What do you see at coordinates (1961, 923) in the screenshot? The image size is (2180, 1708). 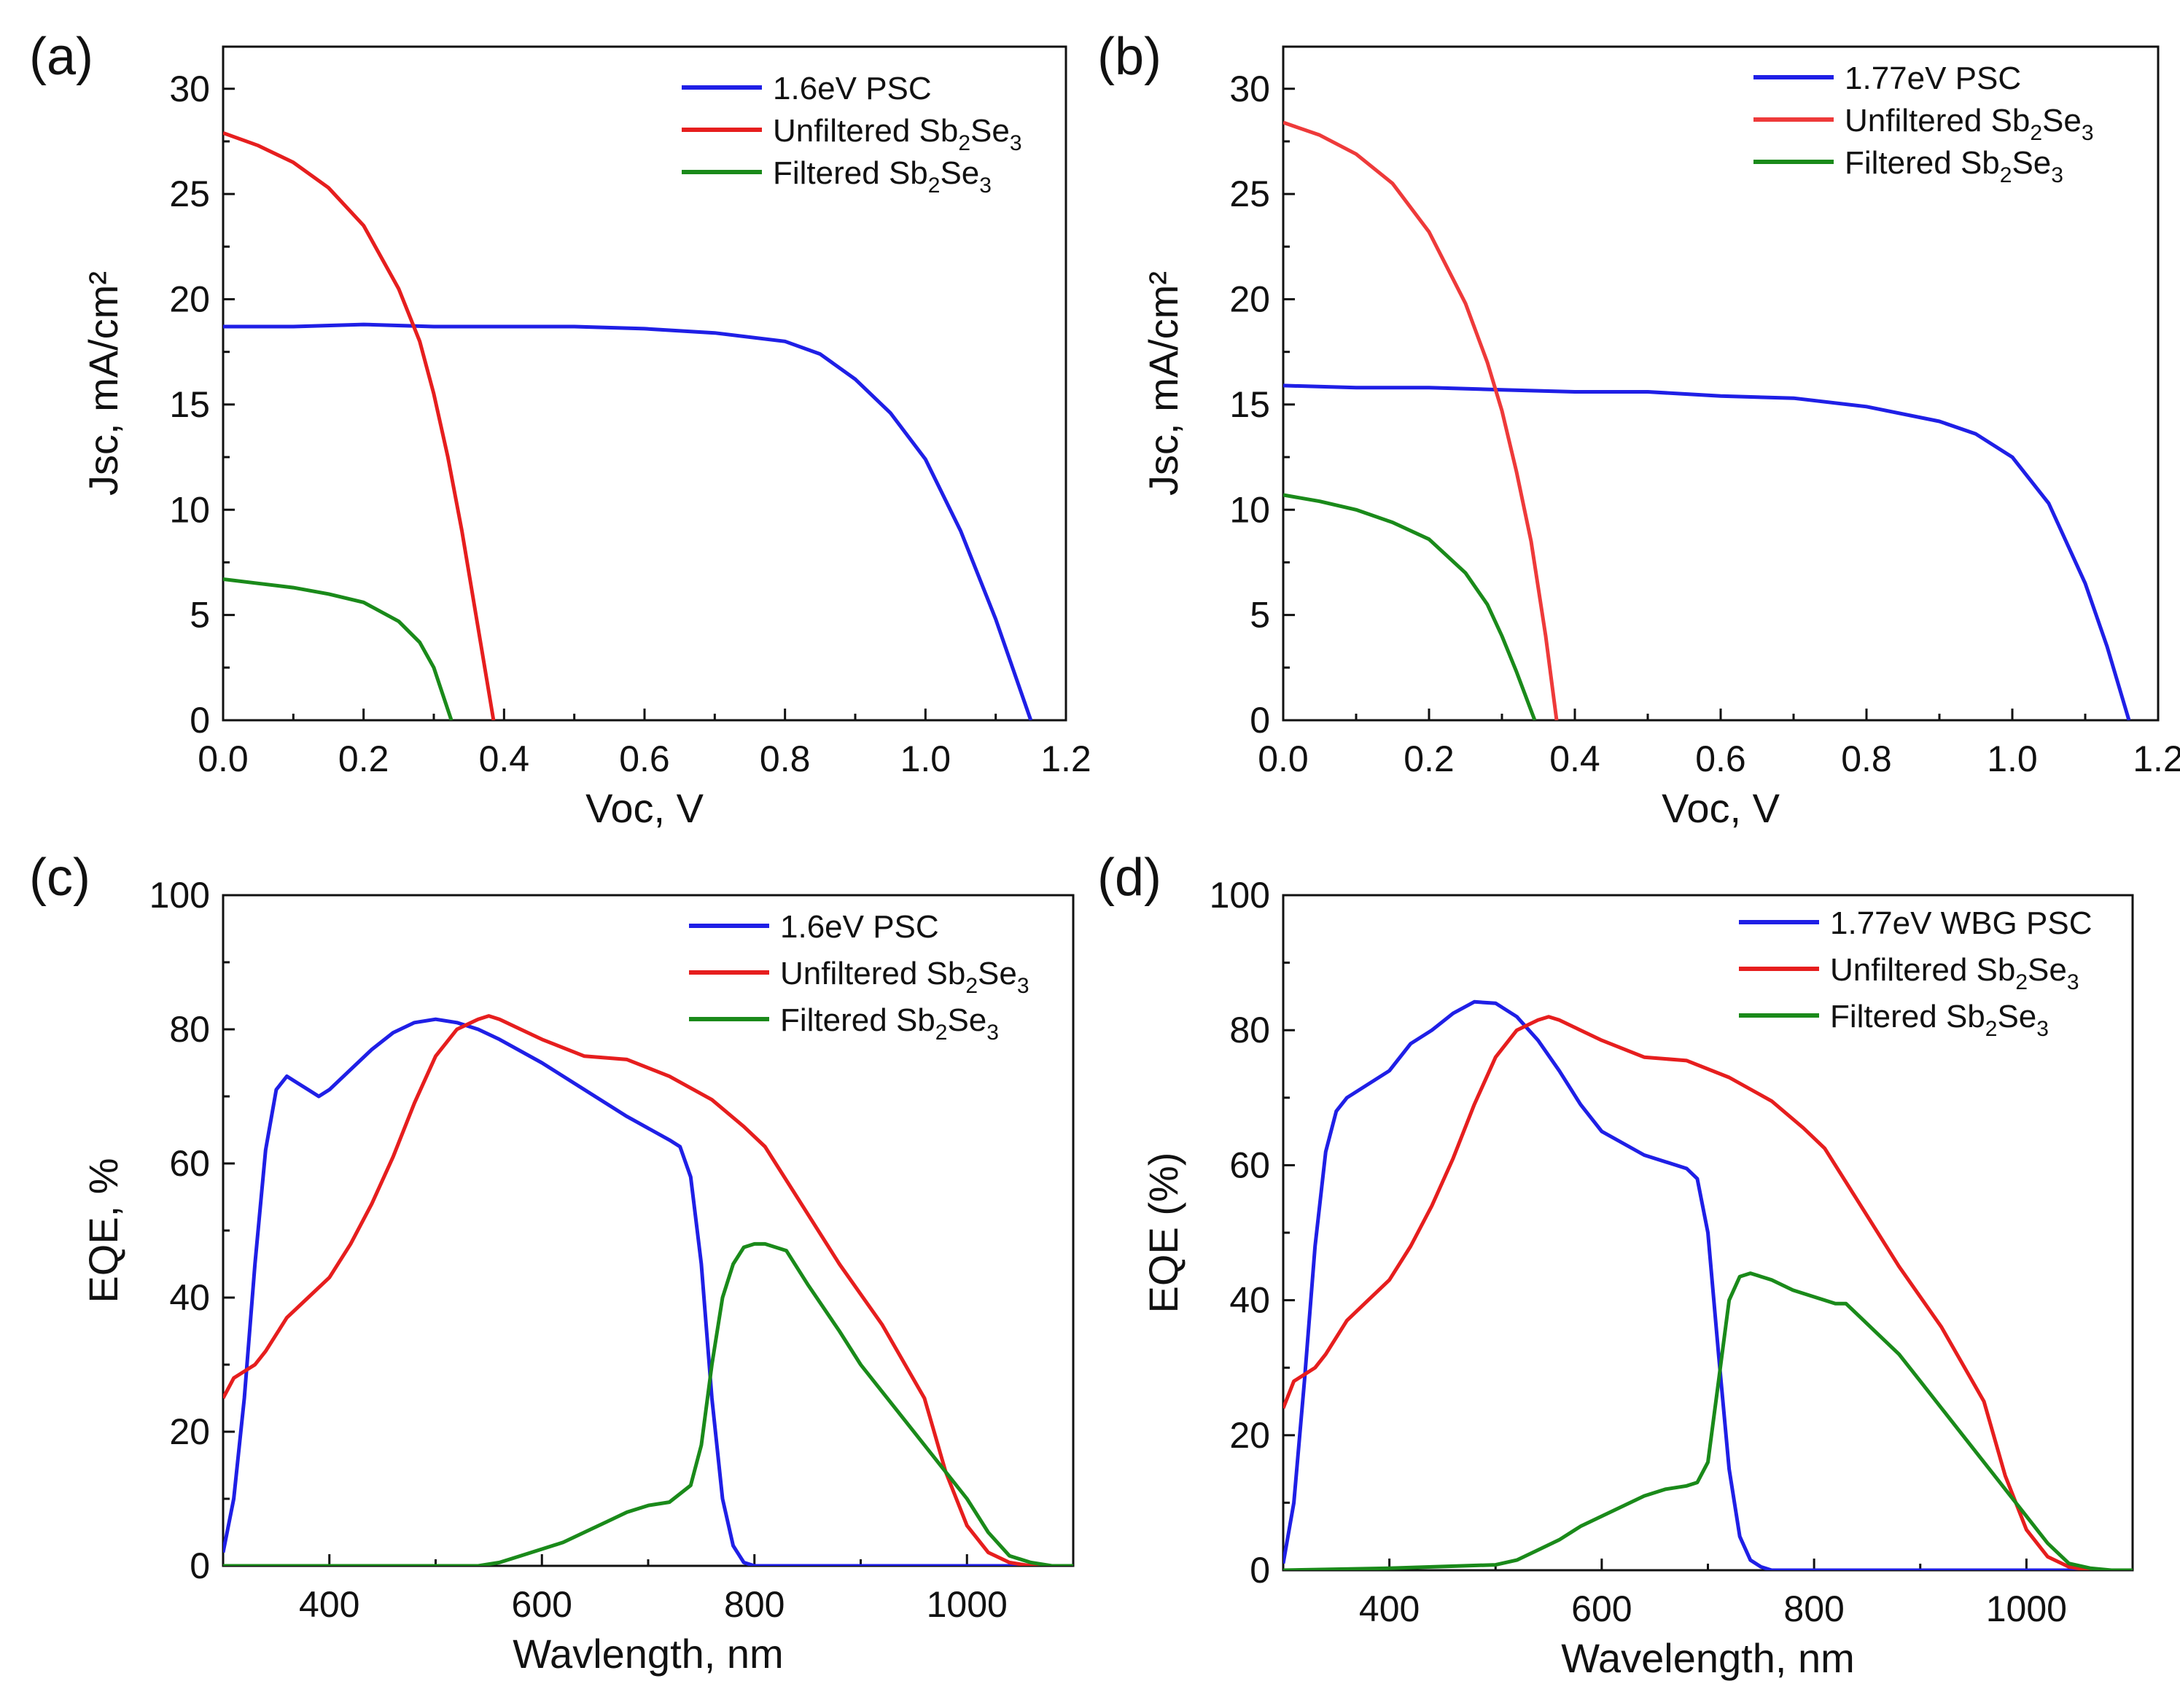 I see `legend-entry: 1.77eV WBG PSC` at bounding box center [1961, 923].